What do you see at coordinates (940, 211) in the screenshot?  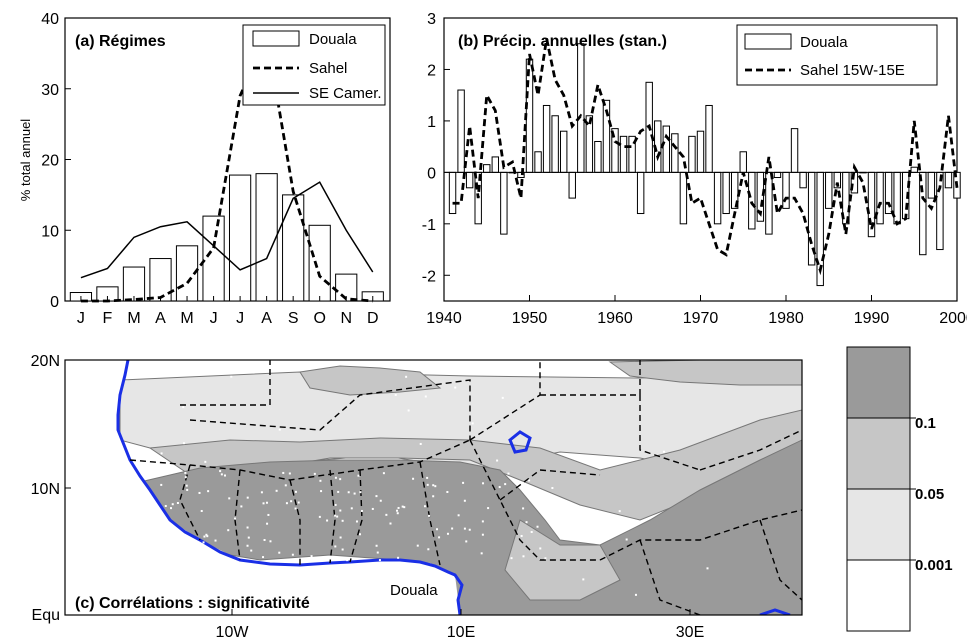 I see `douala-bar-1998` at bounding box center [940, 211].